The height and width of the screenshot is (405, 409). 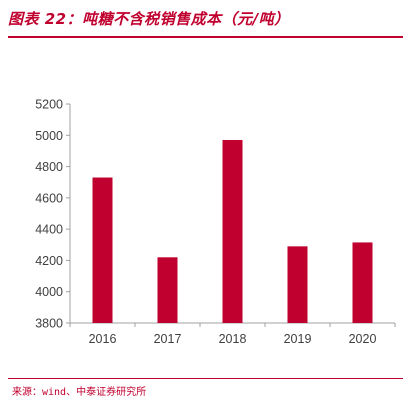 I want to click on x-tick-label: 2016, so click(x=103, y=339).